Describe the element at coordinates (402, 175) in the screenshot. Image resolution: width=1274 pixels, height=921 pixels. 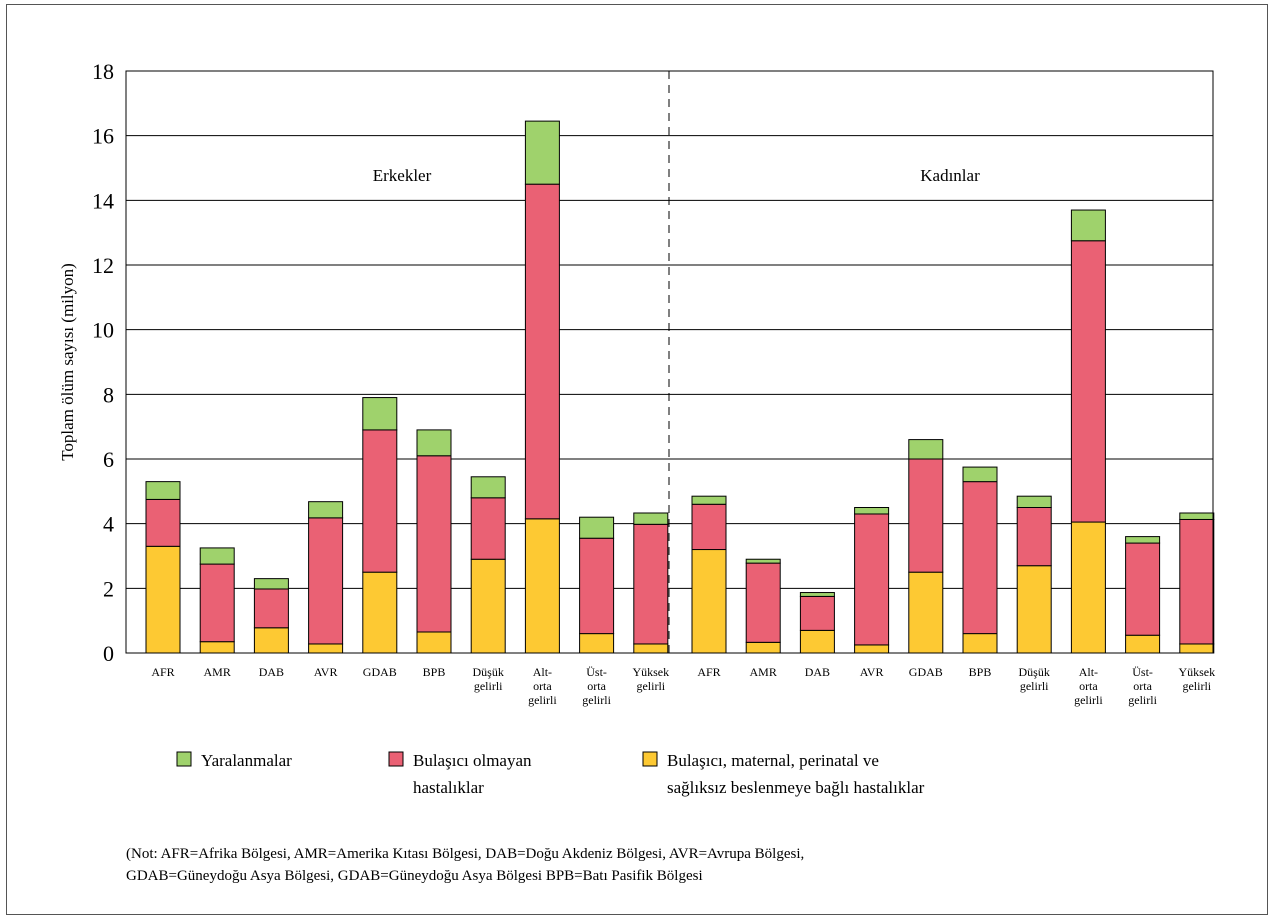
I see `panel-label: Erkekler` at that location.